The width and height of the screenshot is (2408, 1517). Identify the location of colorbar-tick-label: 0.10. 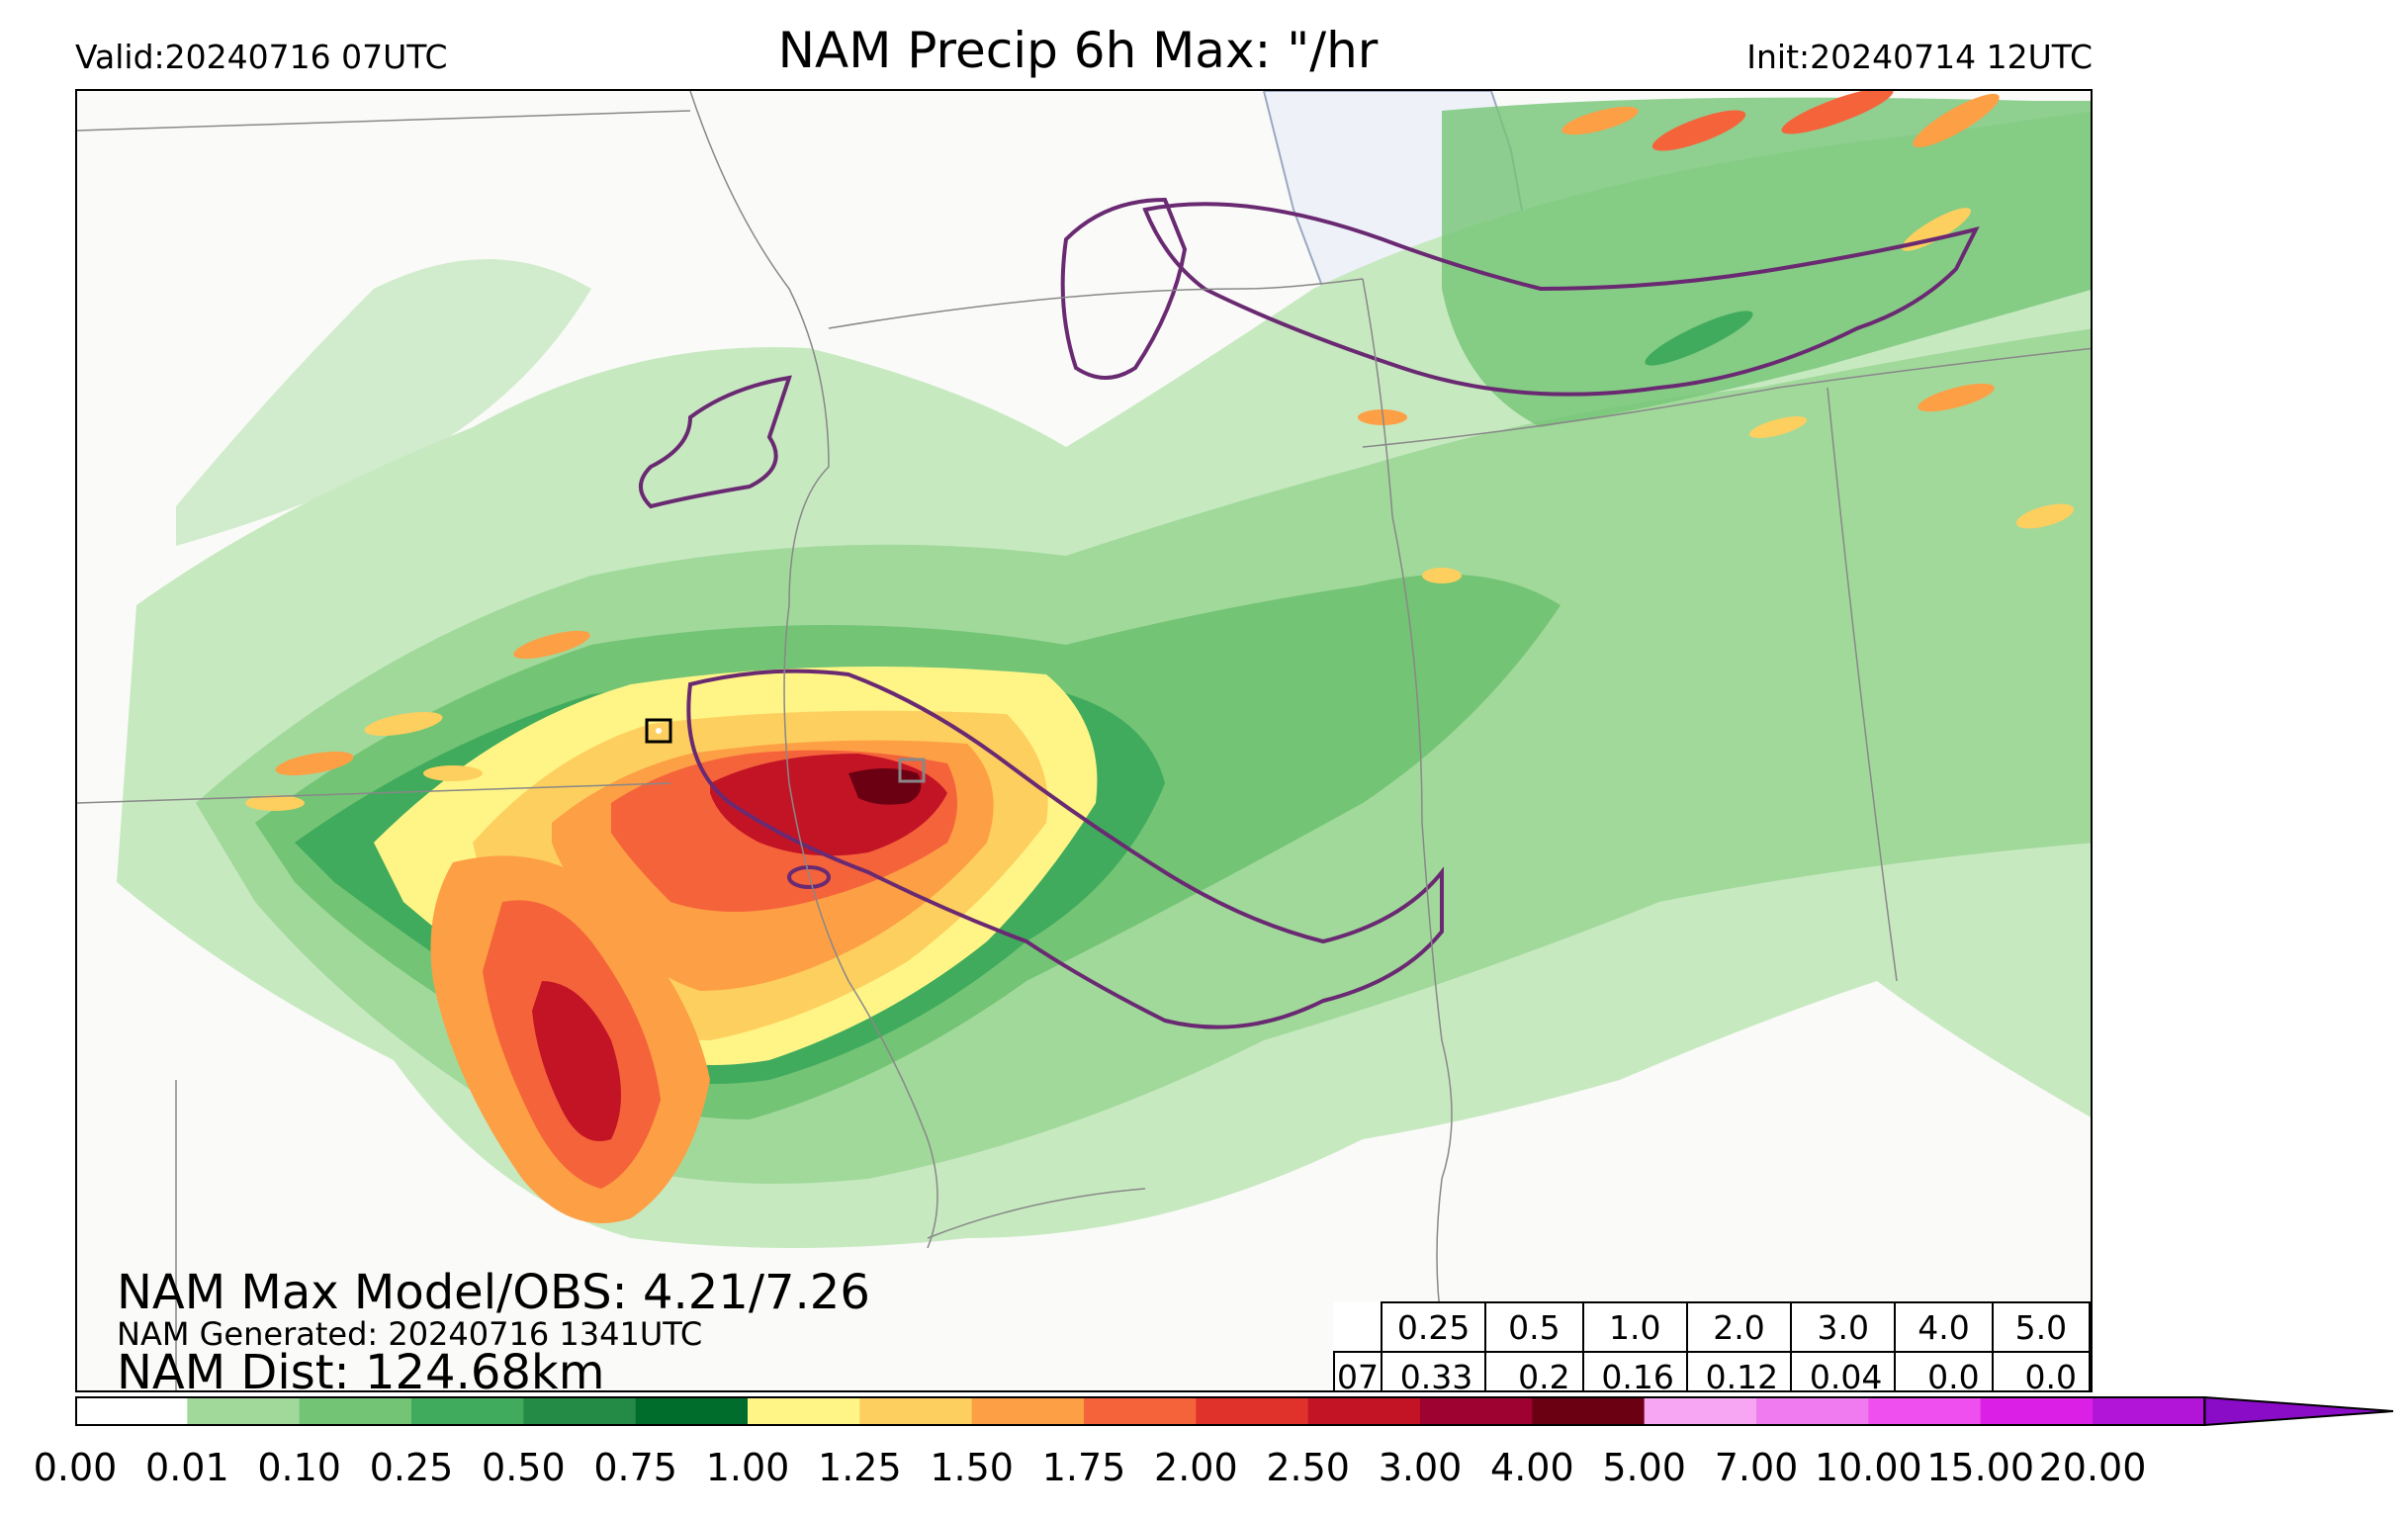
(299, 1467).